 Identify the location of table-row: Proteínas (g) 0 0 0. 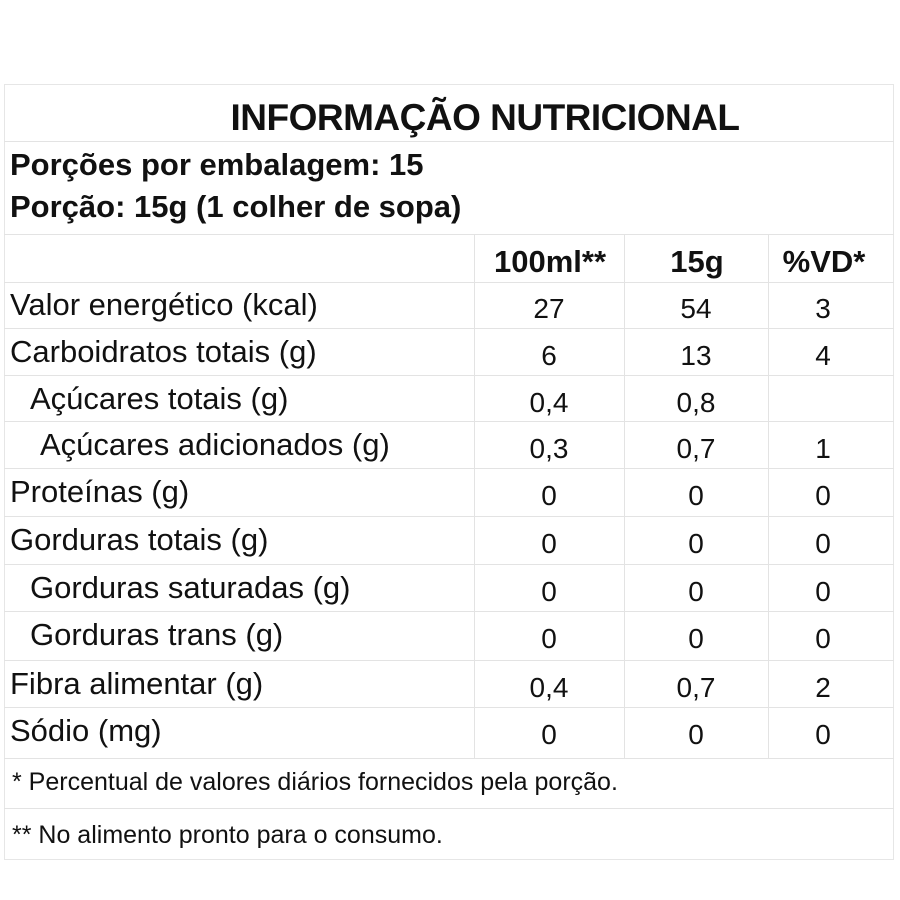
(449, 491).